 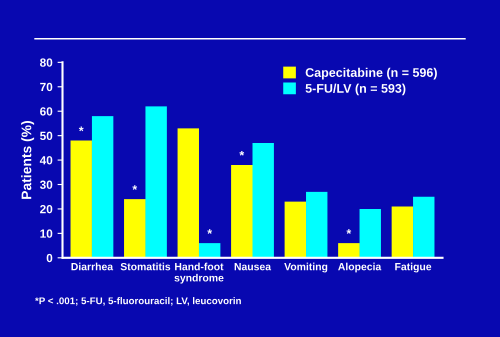 I want to click on y-tick-label: 70, so click(x=46, y=87).